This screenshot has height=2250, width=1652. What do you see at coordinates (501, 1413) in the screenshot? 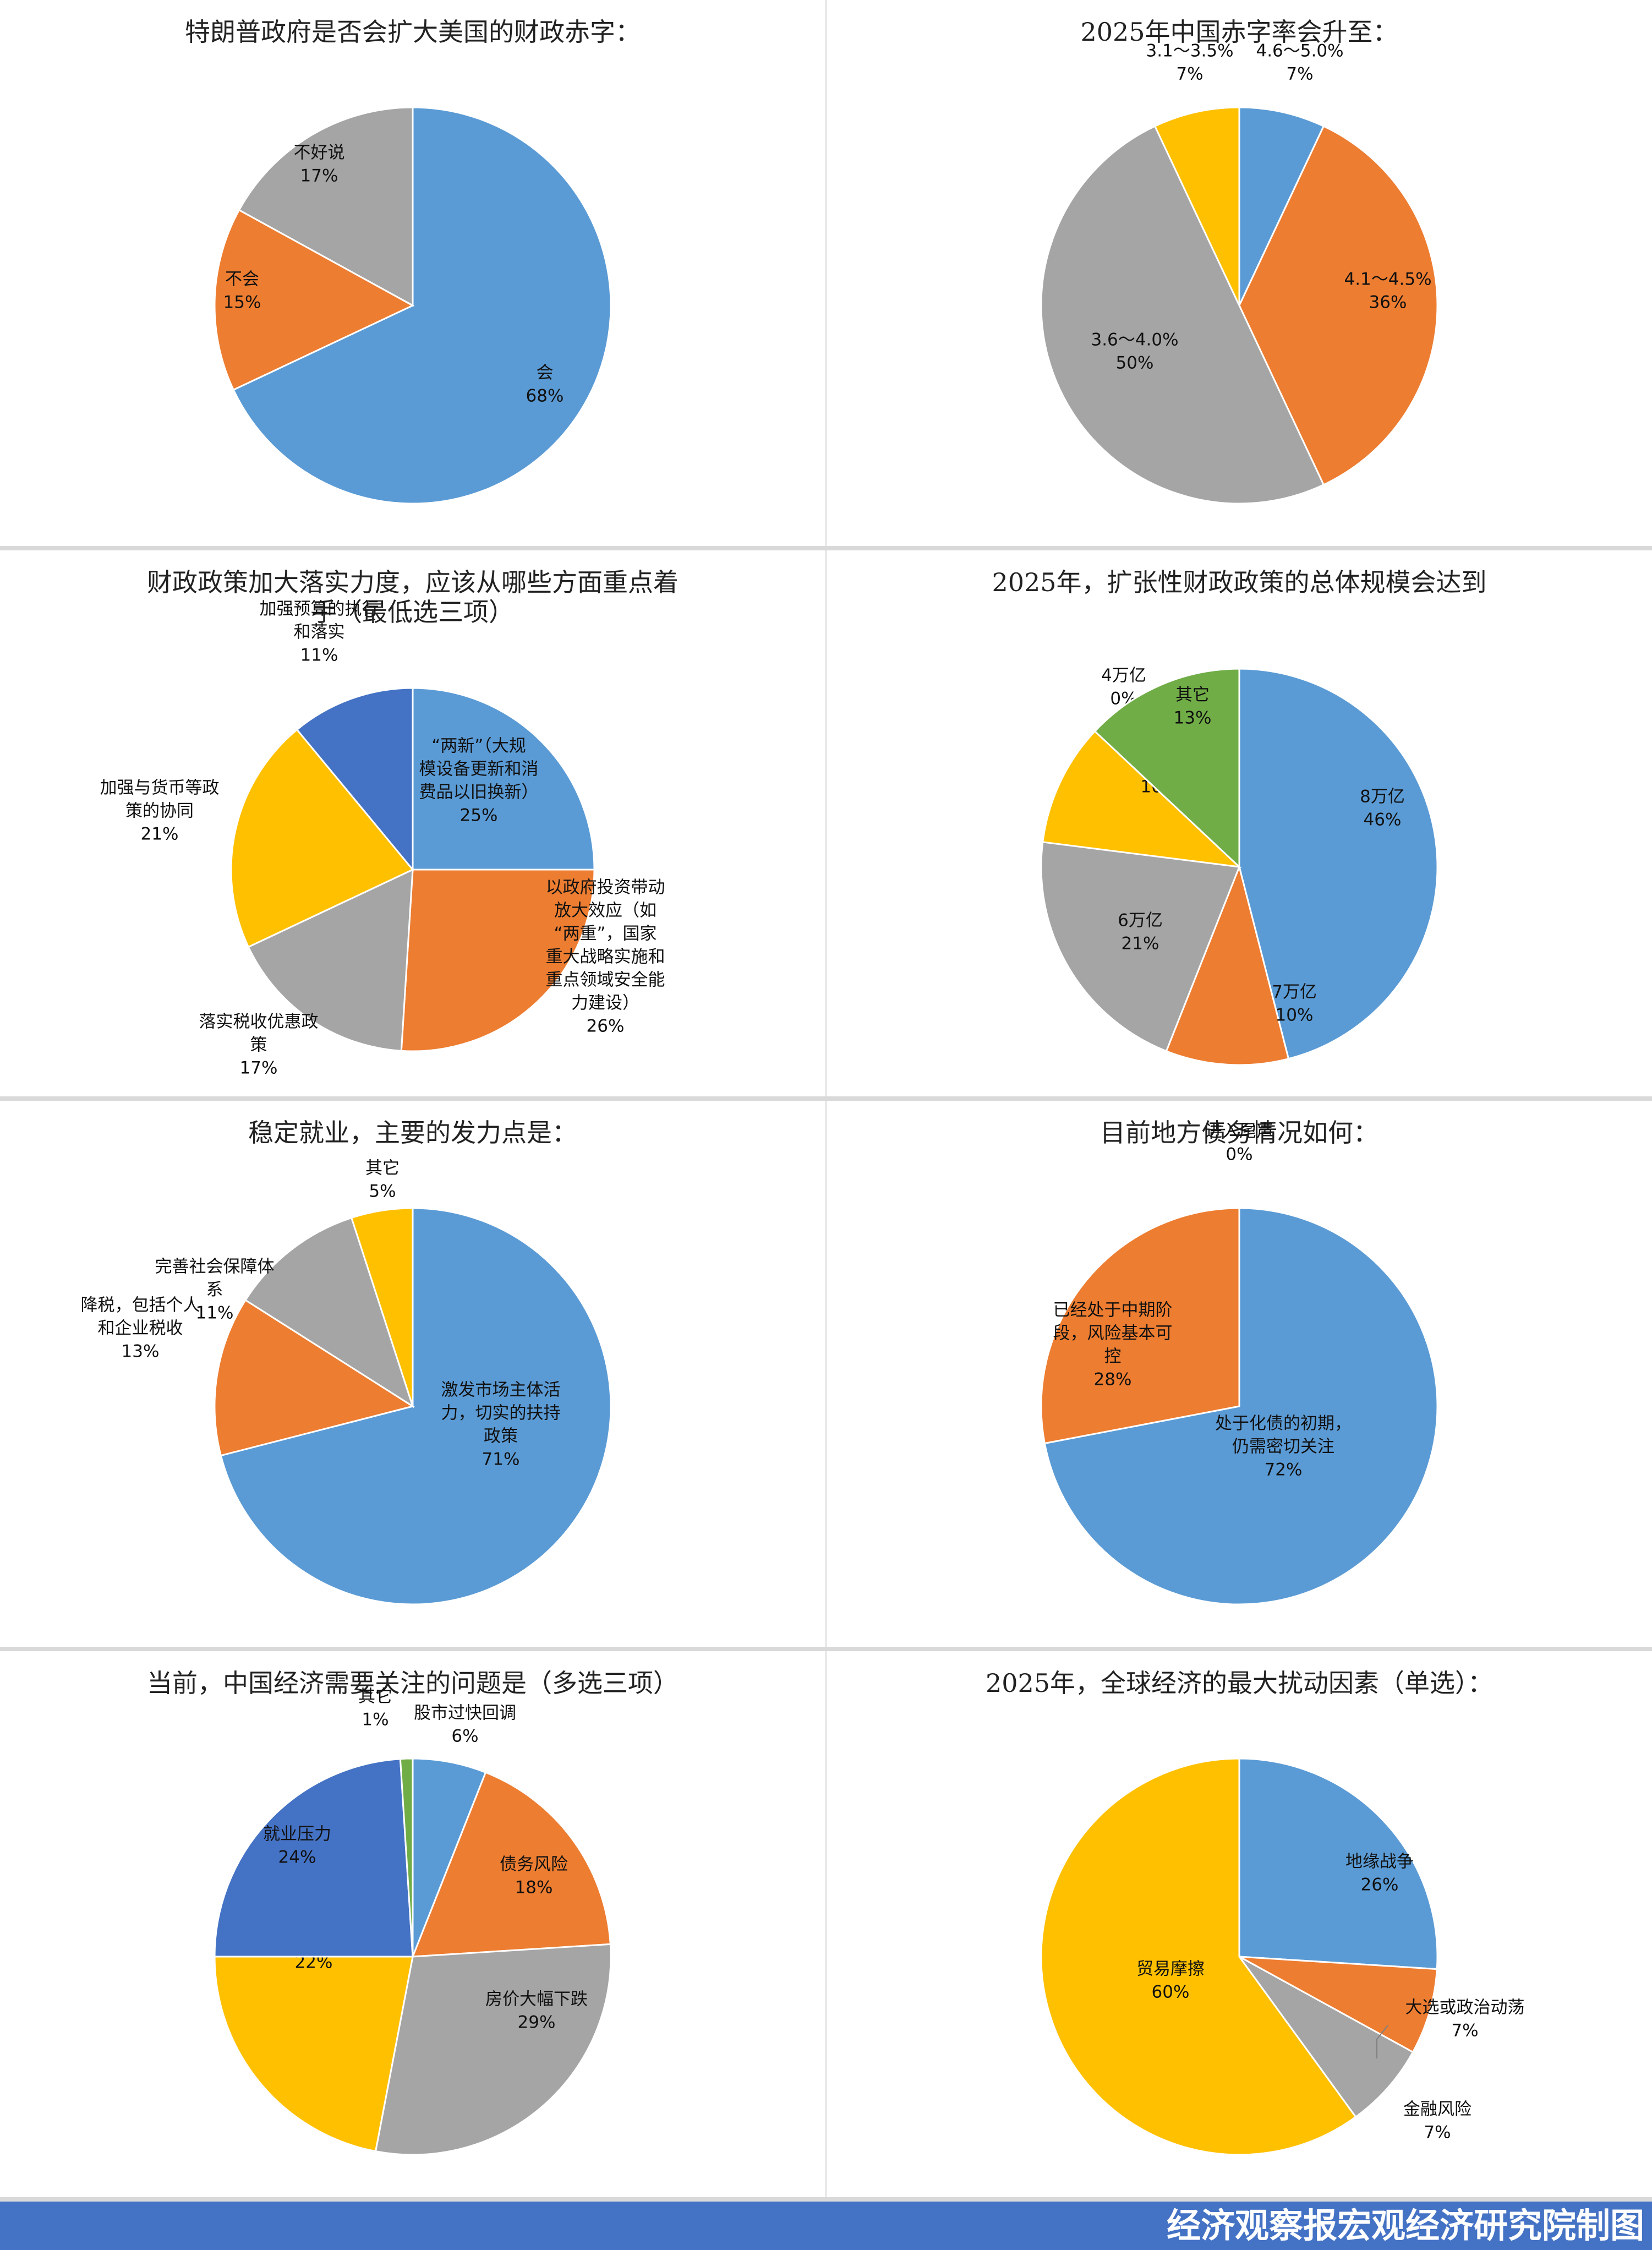
I see `slice-category-label: 力，切实的扶持` at bounding box center [501, 1413].